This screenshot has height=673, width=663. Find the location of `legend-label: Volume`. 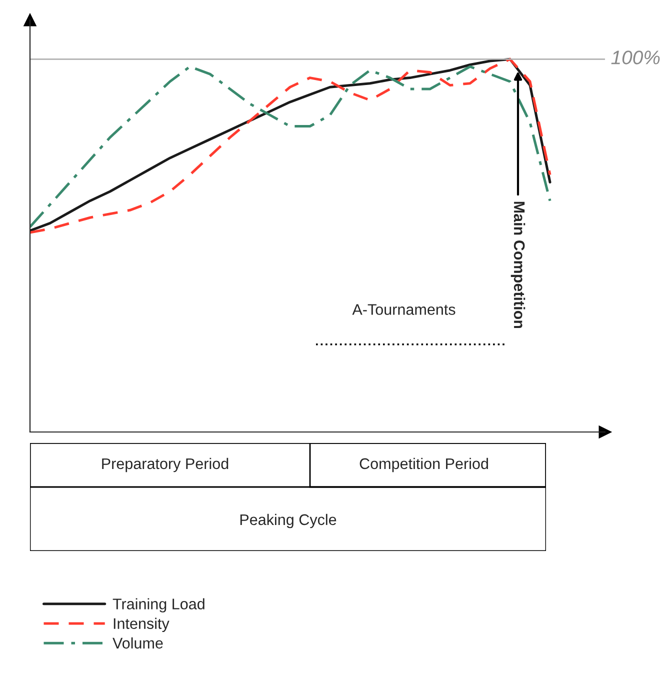

legend-label: Volume is located at coordinates (137, 643).